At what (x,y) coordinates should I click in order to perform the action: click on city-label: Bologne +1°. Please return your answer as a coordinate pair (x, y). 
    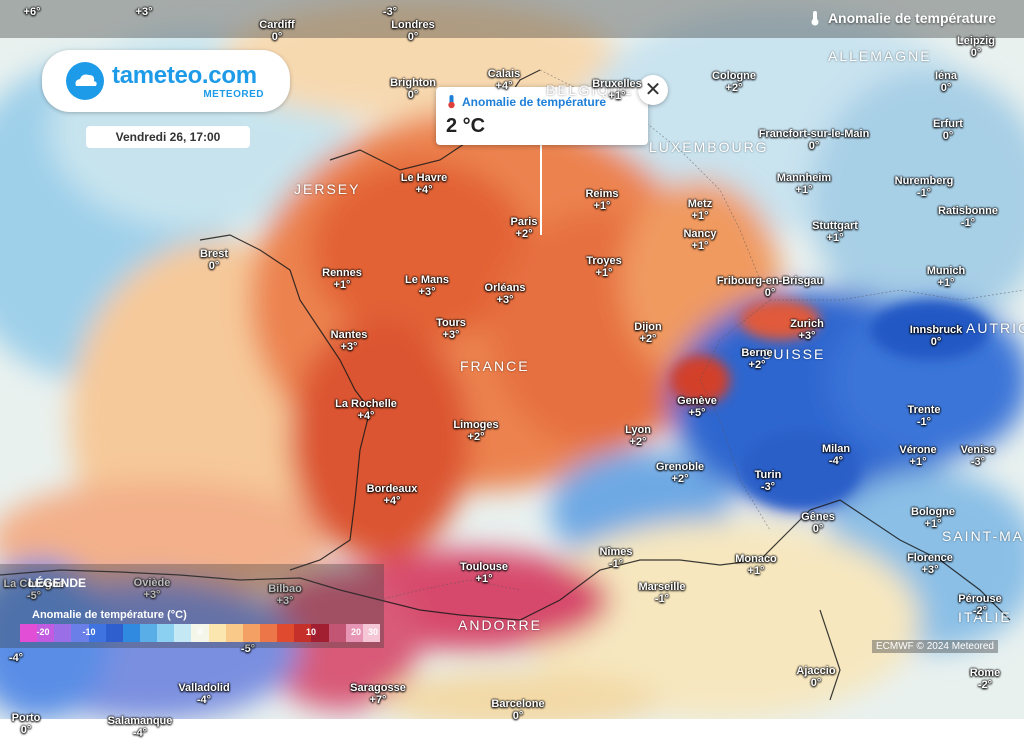
    Looking at the image, I should click on (933, 518).